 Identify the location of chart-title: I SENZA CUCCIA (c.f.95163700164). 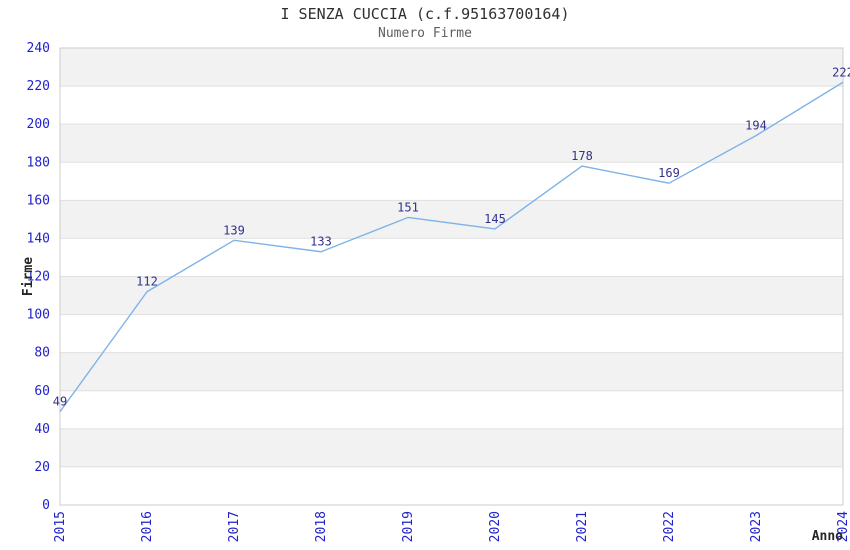
(425, 14).